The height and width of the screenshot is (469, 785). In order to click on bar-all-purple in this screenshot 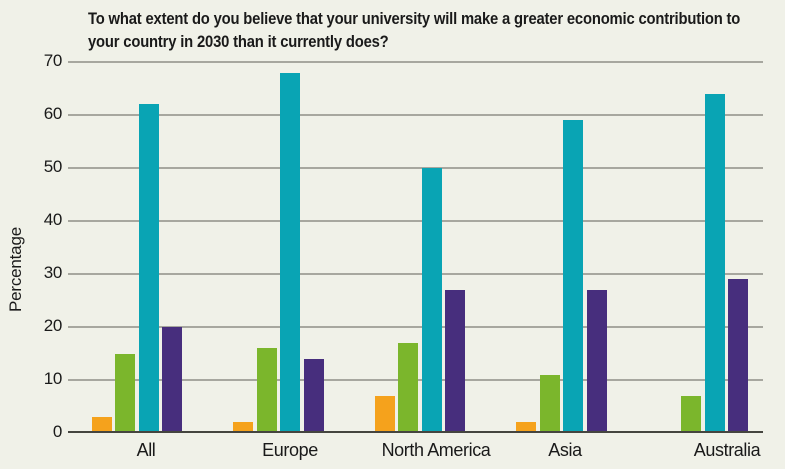, I will do `click(172, 380)`.